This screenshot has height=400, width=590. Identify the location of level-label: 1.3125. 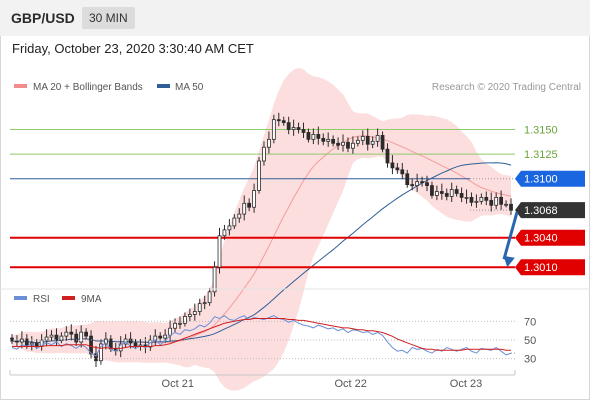
(541, 155).